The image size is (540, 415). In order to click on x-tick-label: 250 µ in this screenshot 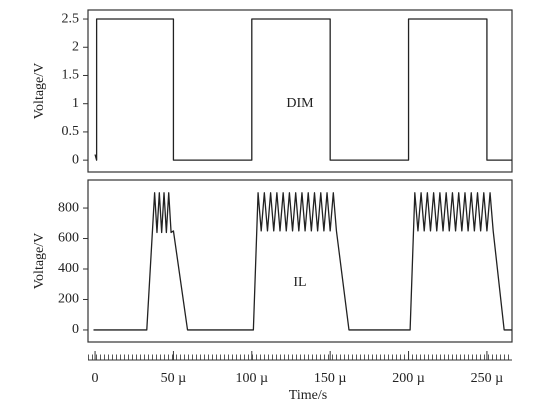, I will do `click(487, 378)`.